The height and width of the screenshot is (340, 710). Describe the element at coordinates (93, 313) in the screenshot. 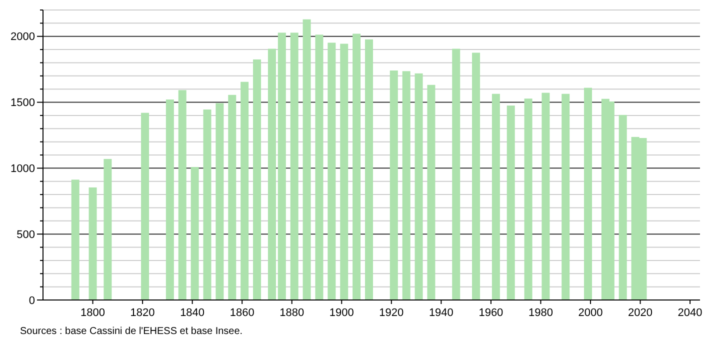

I see `x-tick-label: 1800` at that location.